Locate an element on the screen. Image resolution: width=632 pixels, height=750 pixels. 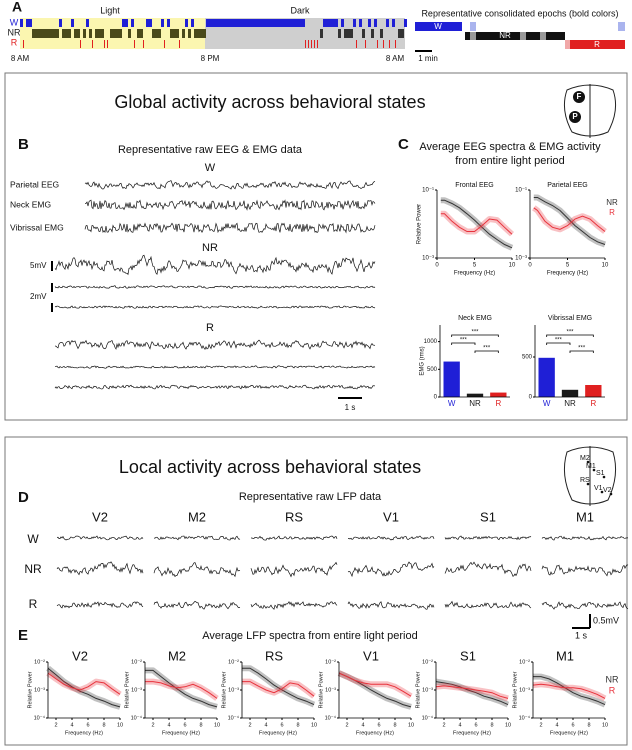
electrode-label: F is located at coordinates (579, 96).